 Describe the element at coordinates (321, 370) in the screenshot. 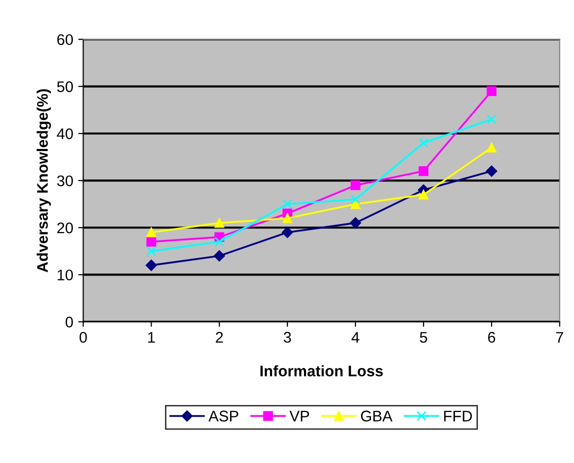

I see `x-axis-title: Information Loss` at that location.